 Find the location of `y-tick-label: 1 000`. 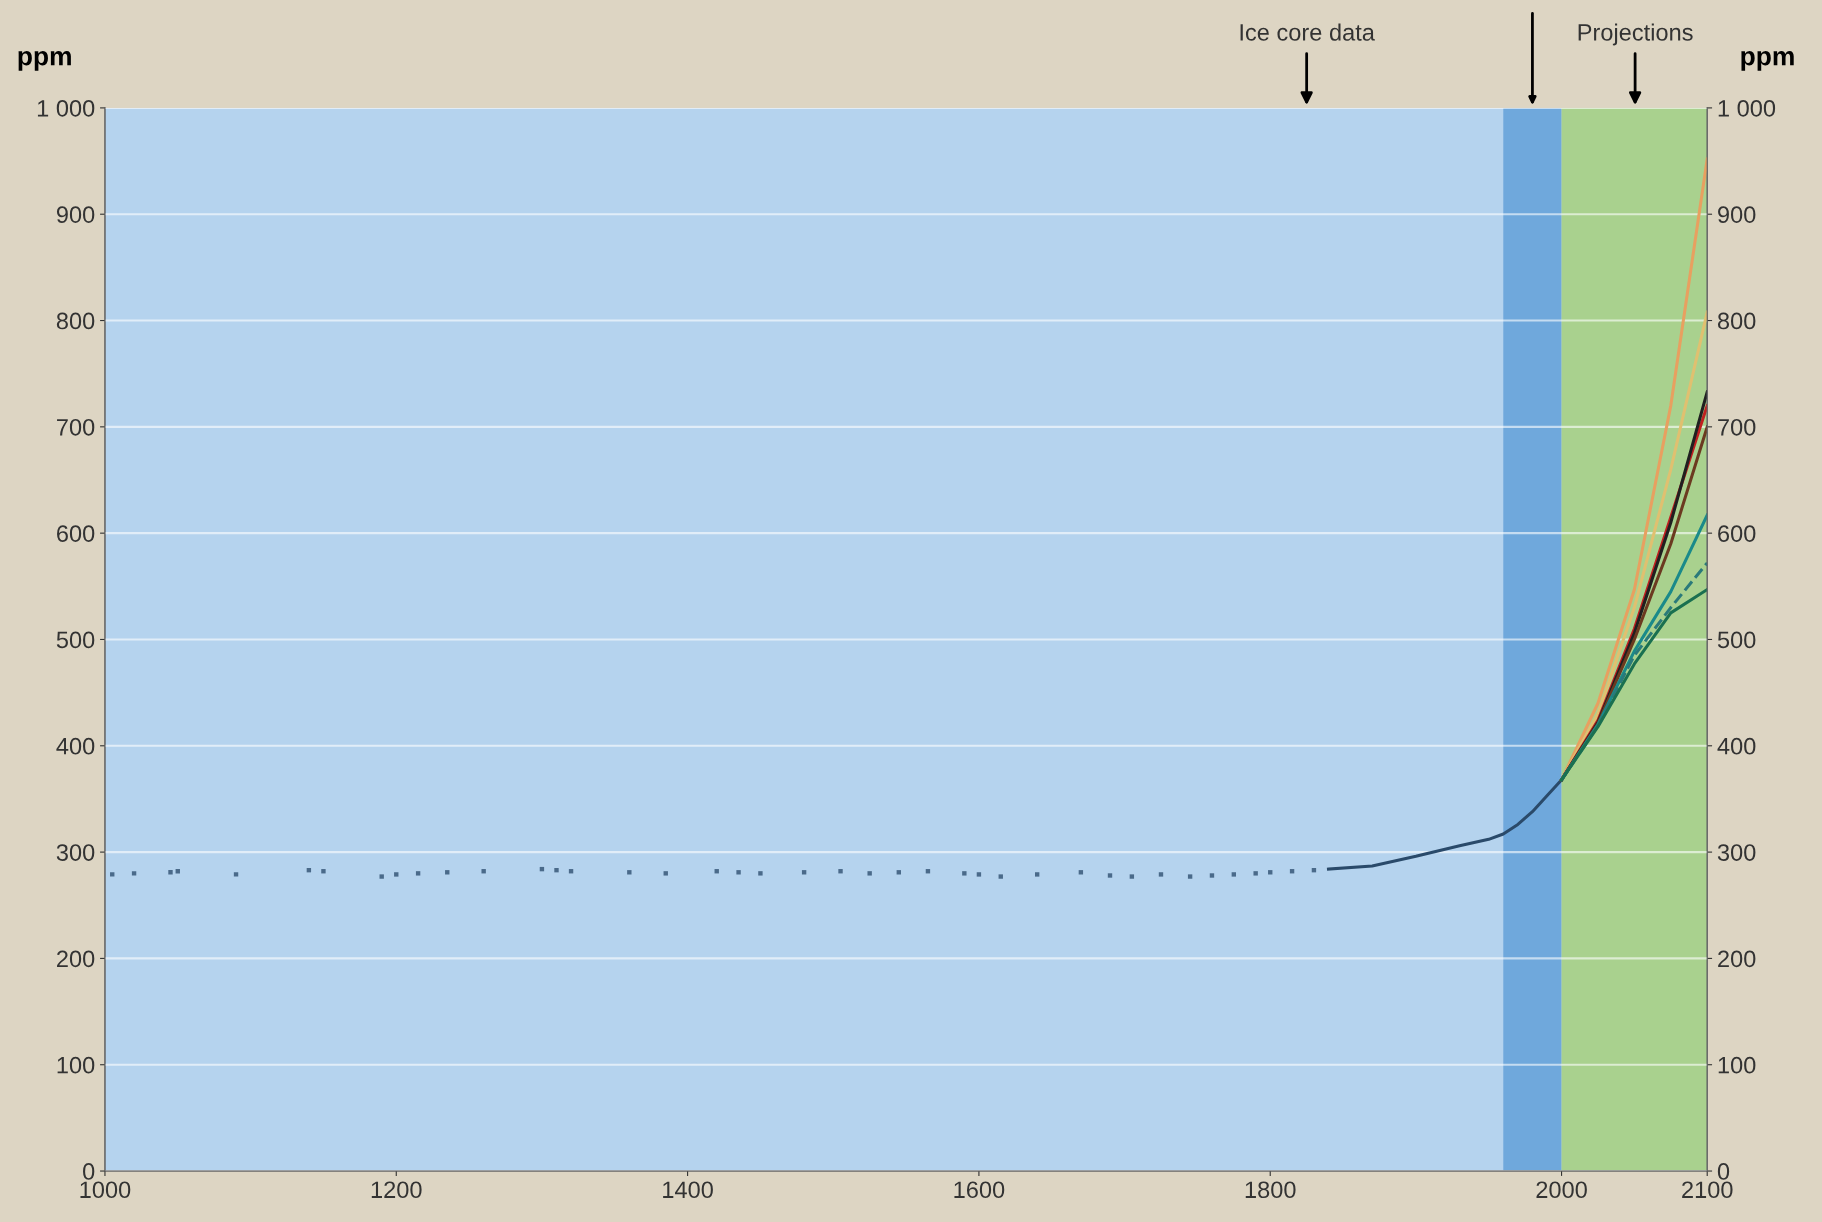

y-tick-label: 1 000 is located at coordinates (66, 108).